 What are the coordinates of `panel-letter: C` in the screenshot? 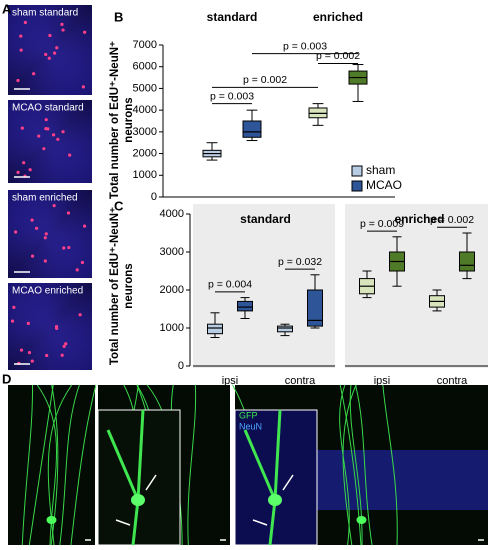 It's located at (119, 205).